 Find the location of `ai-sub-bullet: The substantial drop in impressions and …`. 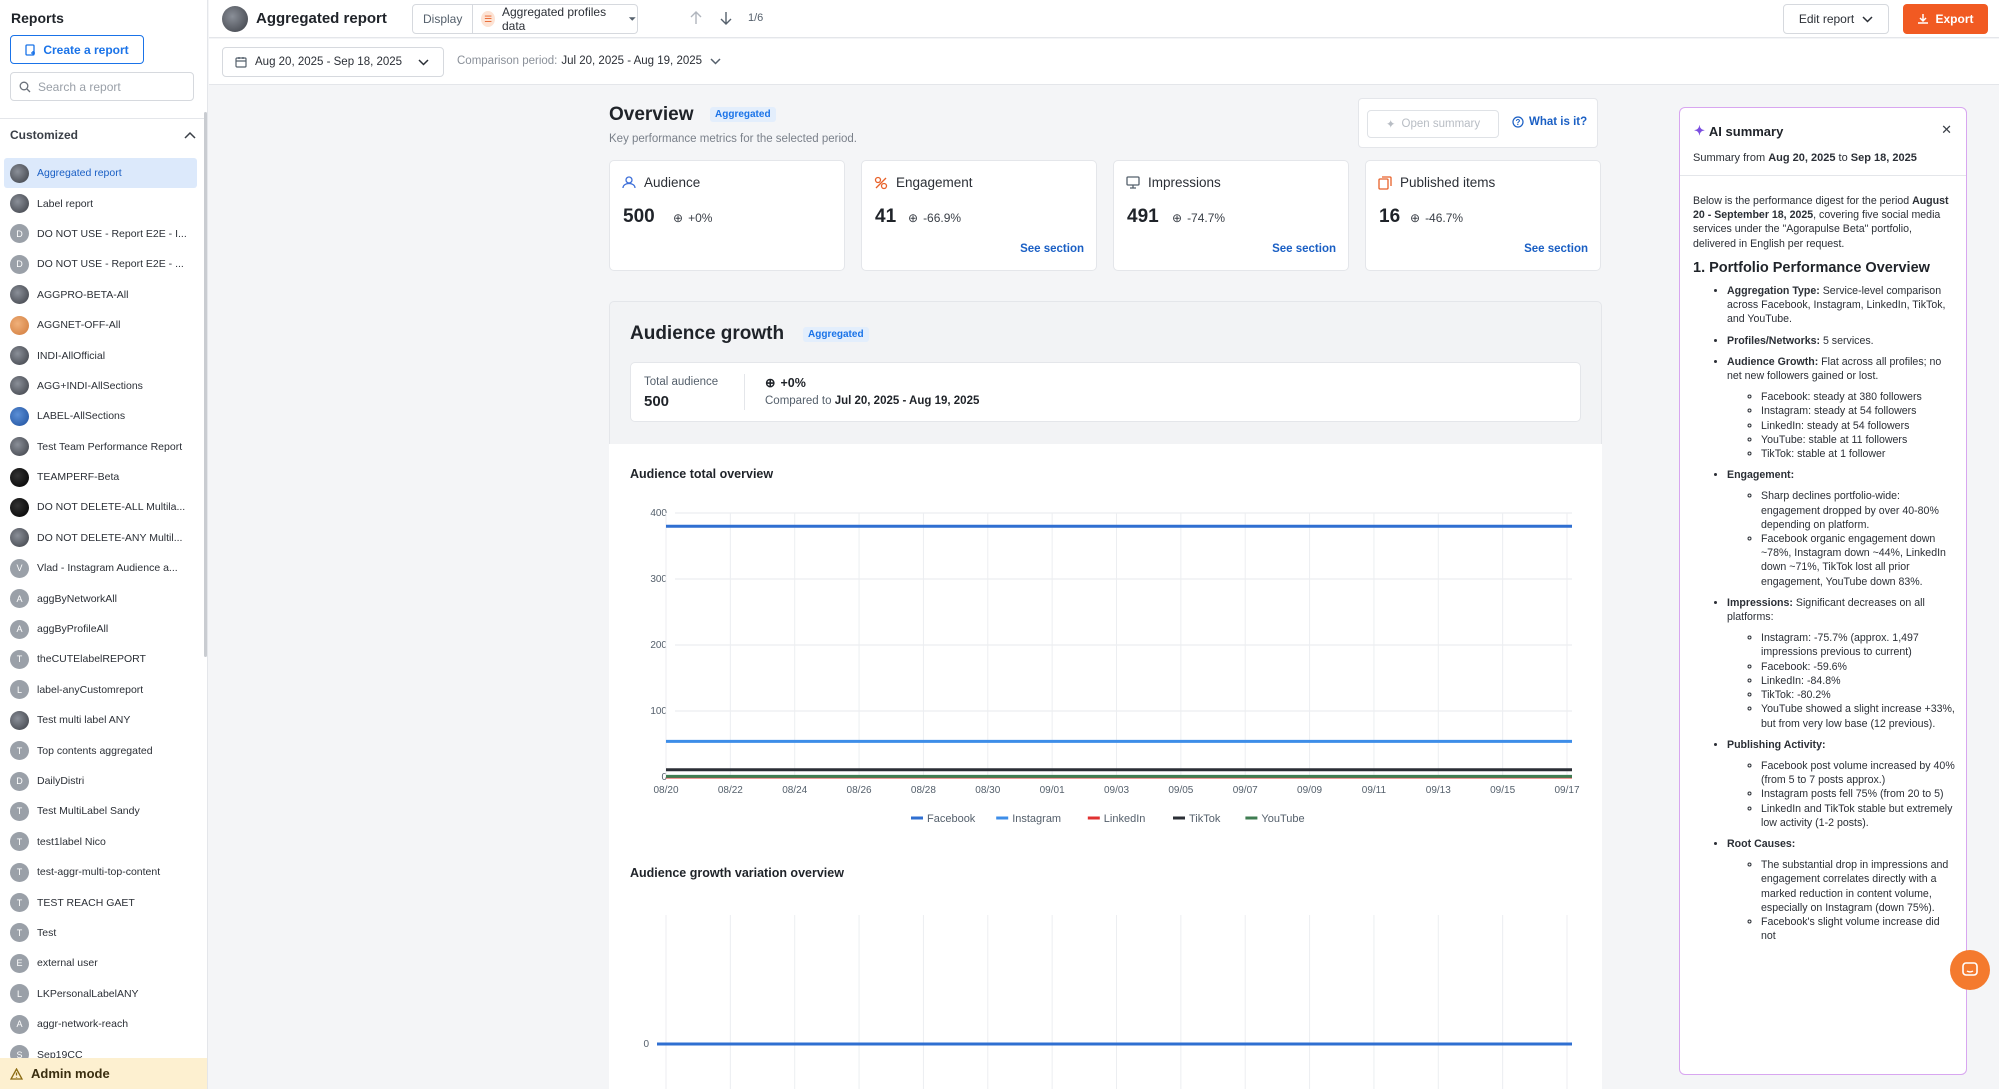

ai-sub-bullet: The substantial drop in impressions and … is located at coordinates (1858, 886).